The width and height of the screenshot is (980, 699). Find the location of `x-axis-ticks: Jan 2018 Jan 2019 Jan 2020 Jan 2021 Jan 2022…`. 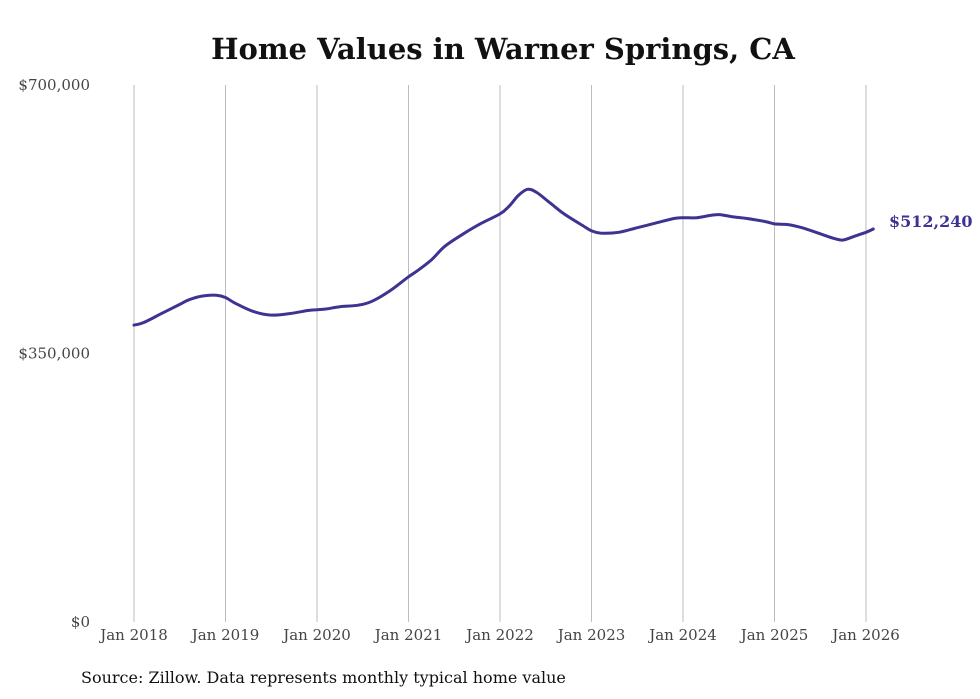

x-axis-ticks: Jan 2018 Jan 2019 Jan 2020 Jan 2021 Jan 2022… is located at coordinates (499, 635).